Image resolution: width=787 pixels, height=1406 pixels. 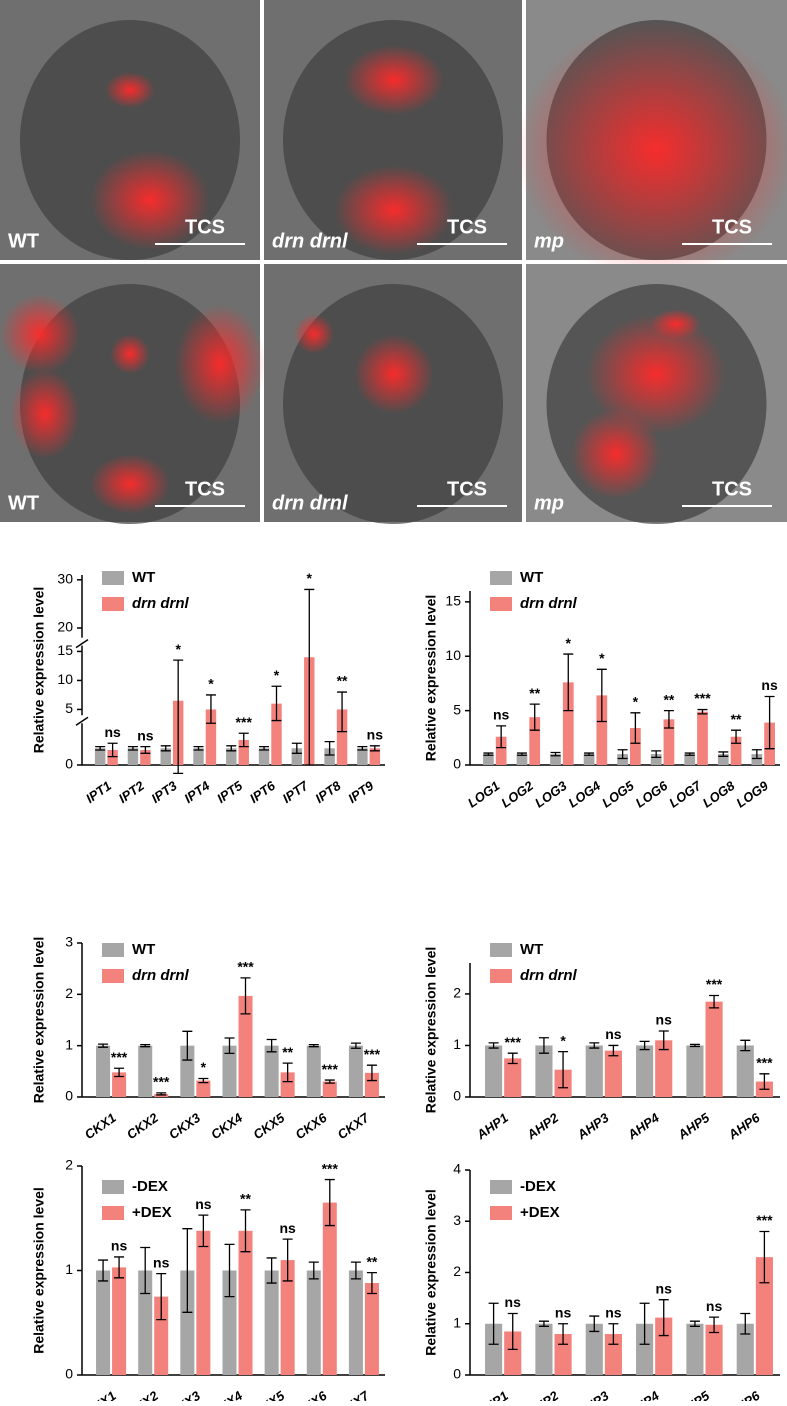 What do you see at coordinates (652, 794) in the screenshot?
I see `x-tick-label: LOG6` at bounding box center [652, 794].